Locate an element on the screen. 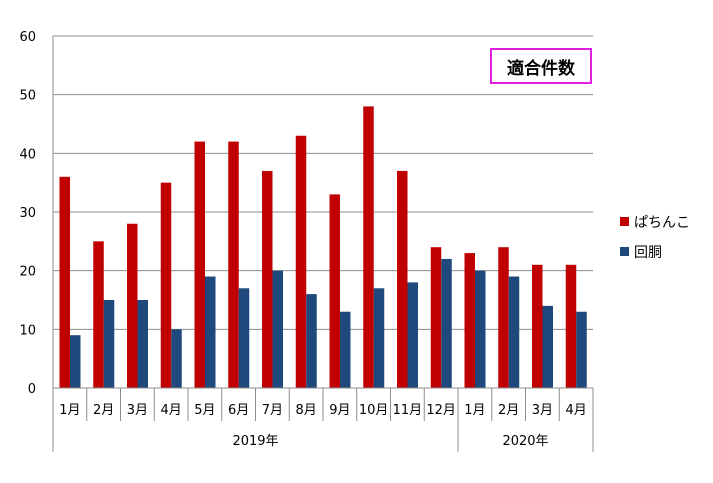 The height and width of the screenshot is (483, 713). x-tick-label: 10月 is located at coordinates (374, 410).